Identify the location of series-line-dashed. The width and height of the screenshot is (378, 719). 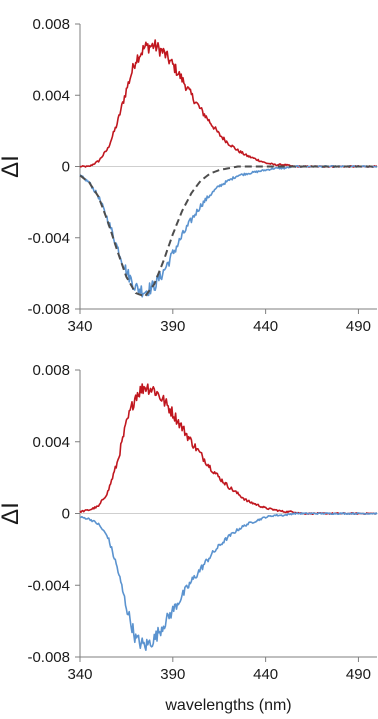
(228, 231).